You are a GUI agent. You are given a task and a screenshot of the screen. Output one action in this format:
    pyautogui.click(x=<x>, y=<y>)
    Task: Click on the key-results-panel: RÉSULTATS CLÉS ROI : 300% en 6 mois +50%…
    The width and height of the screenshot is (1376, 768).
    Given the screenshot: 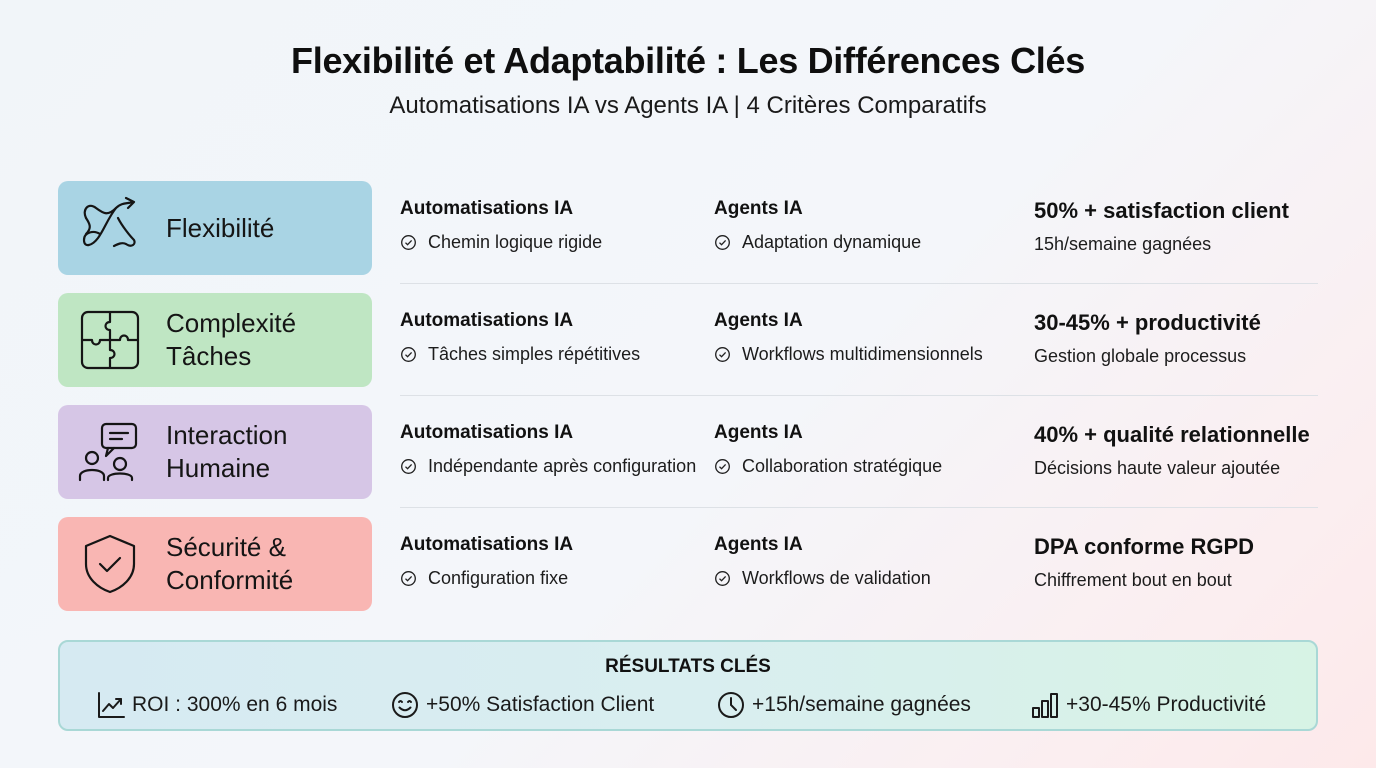 What is the action you would take?
    pyautogui.click(x=688, y=685)
    